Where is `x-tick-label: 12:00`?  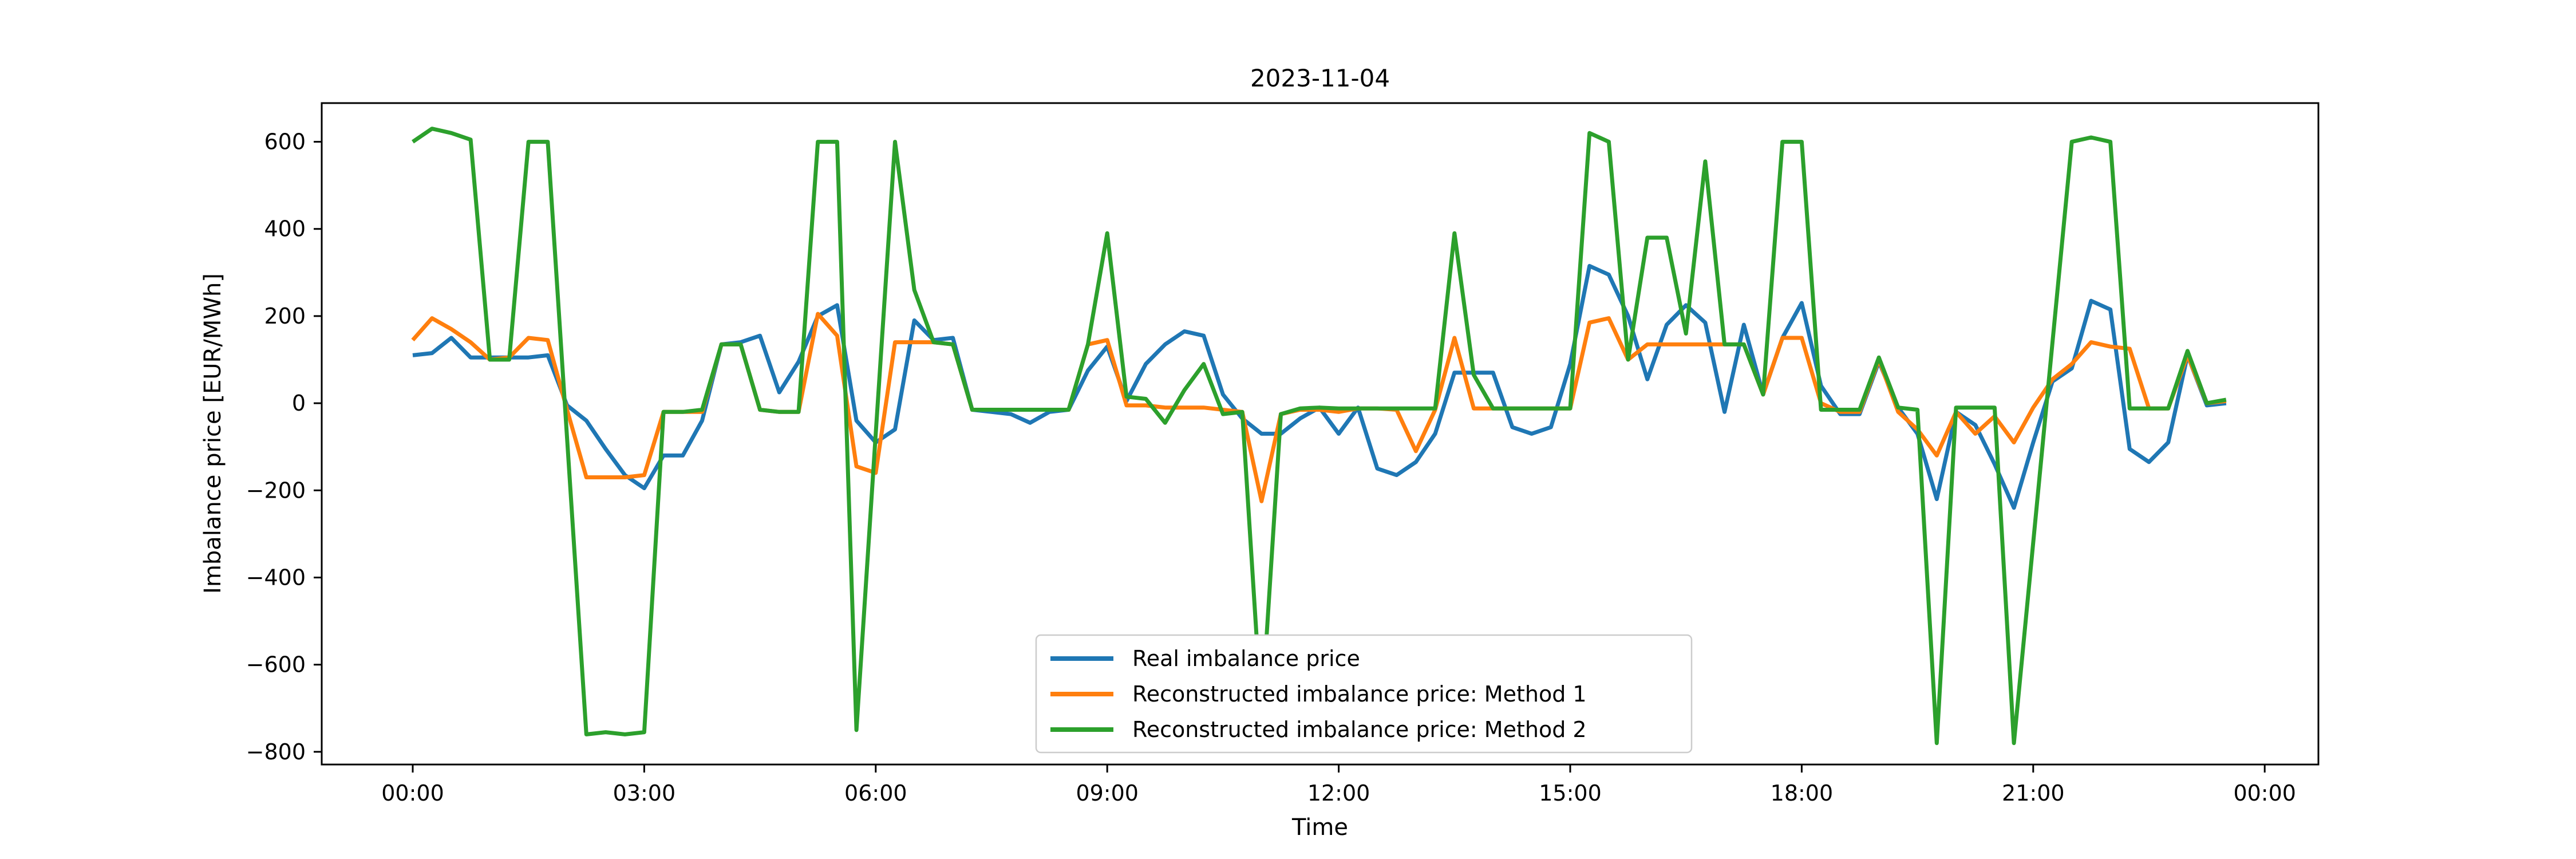 x-tick-label: 12:00 is located at coordinates (1338, 793).